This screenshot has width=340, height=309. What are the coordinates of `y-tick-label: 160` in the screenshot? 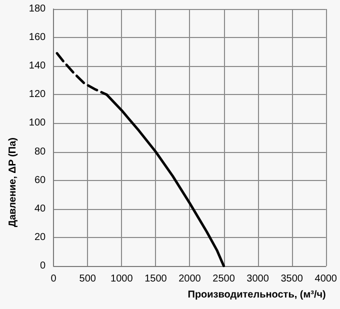 It's located at (37, 38).